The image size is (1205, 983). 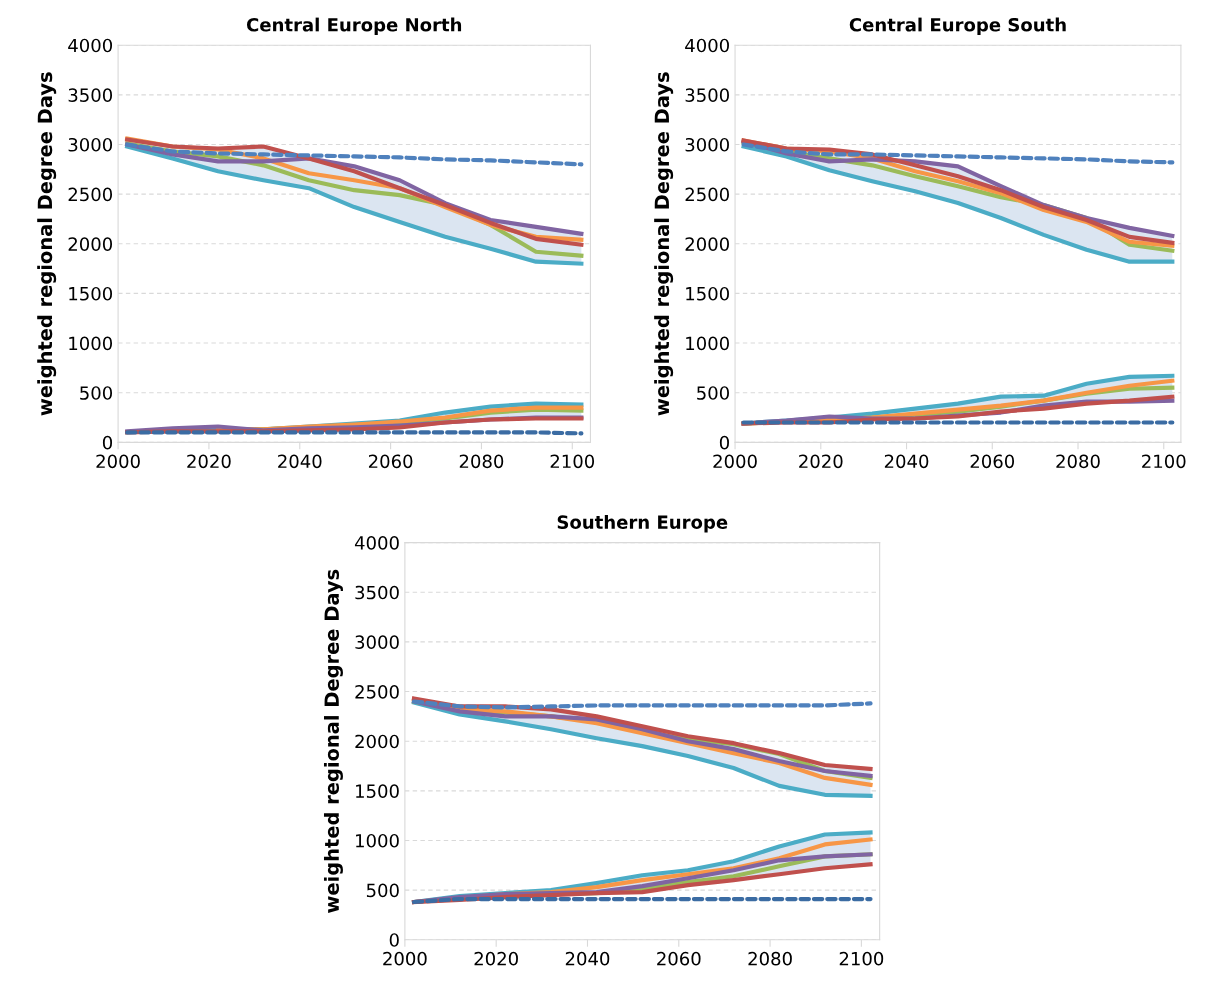 I want to click on chart-title: Central Europe South, so click(x=957, y=26).